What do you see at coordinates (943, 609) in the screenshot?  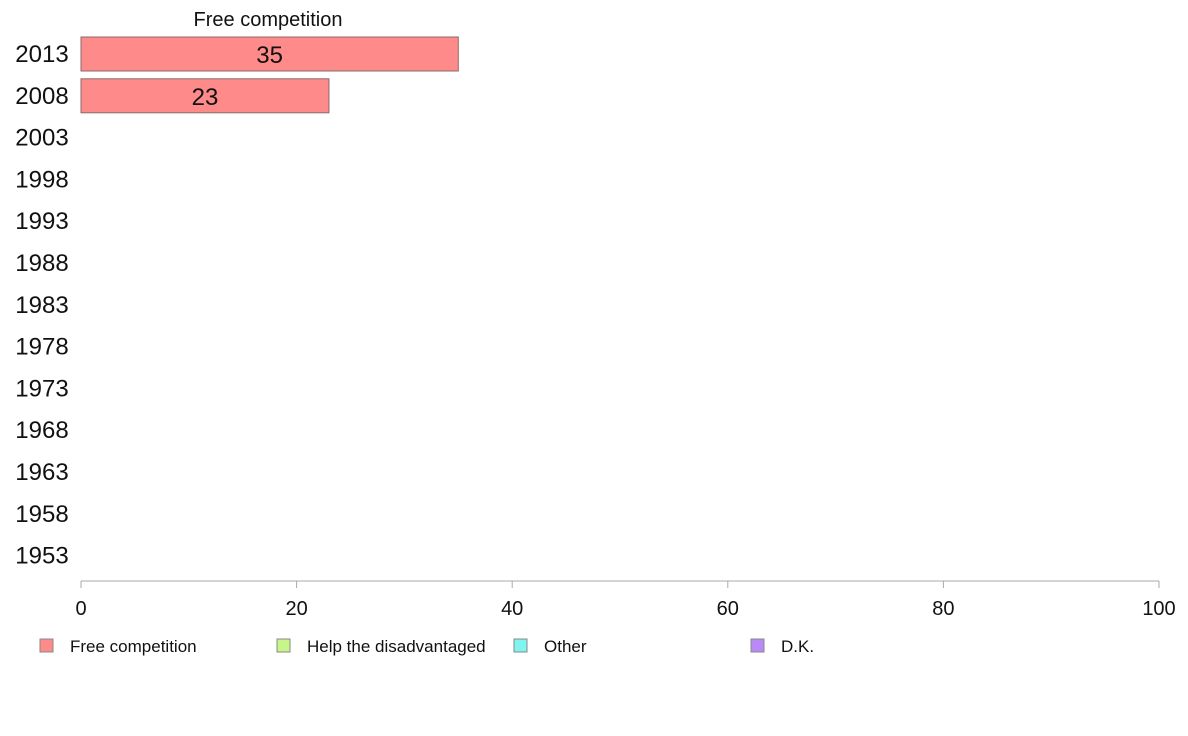 I see `x-tick-label-80: 80` at bounding box center [943, 609].